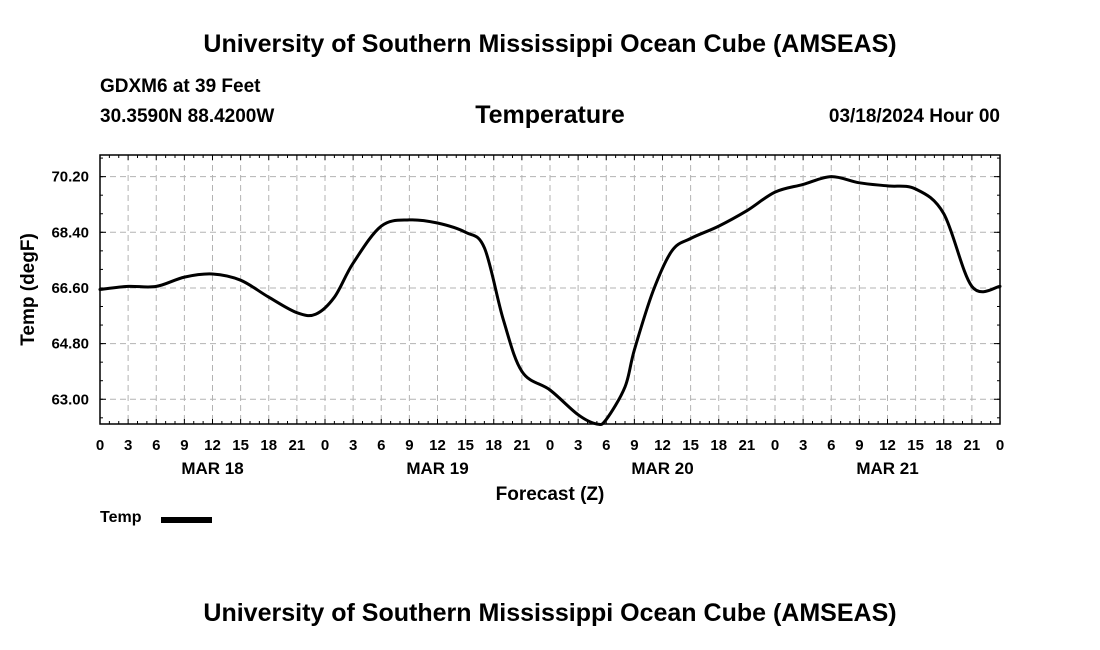  Describe the element at coordinates (28, 289) in the screenshot. I see `y-axis-label: Temp (degF)` at that location.